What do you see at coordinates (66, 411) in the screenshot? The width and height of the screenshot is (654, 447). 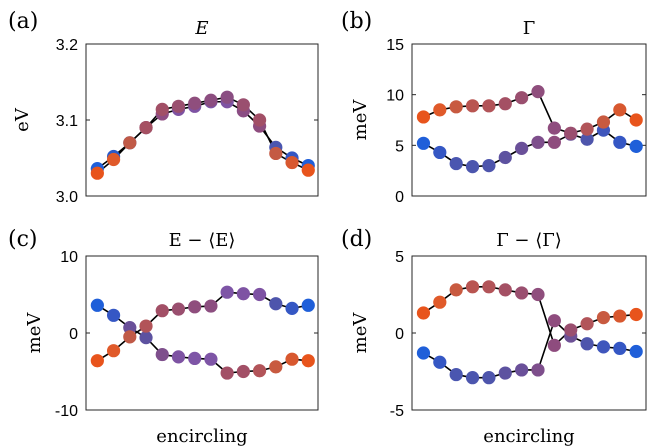 I see `y-tick-label: -10` at bounding box center [66, 411].